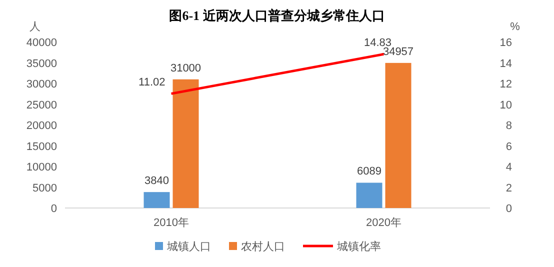 This screenshot has width=554, height=267. What do you see at coordinates (509, 126) in the screenshot?
I see `y2-tick-label: 8` at bounding box center [509, 126].